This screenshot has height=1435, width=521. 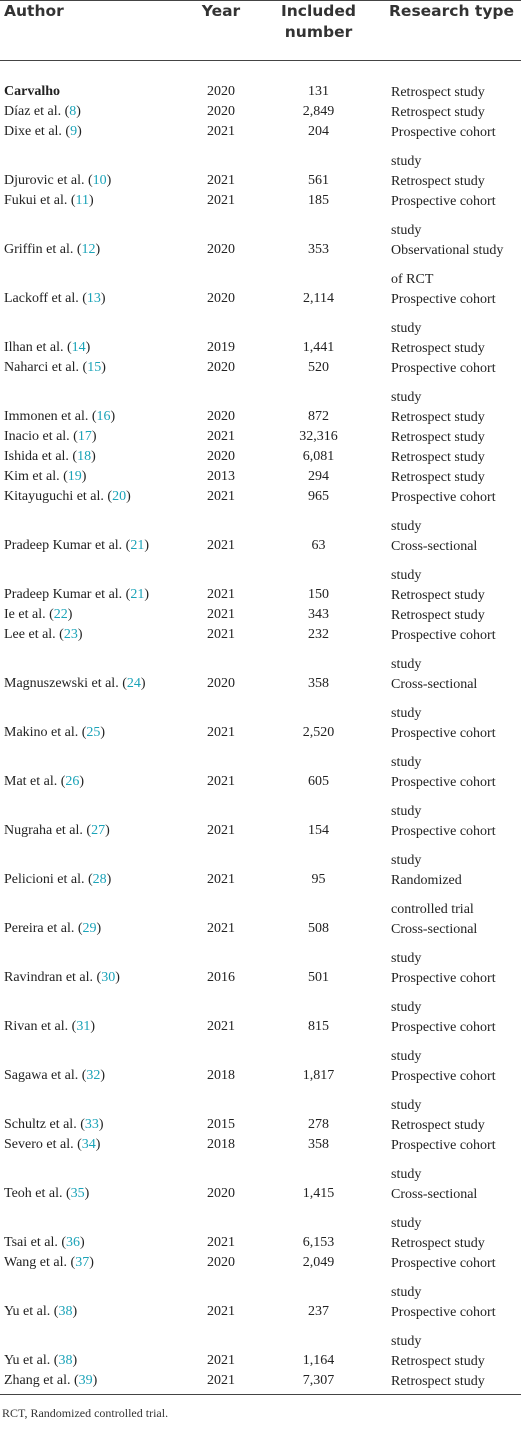 What do you see at coordinates (95, 1208) in the screenshot?
I see `author-cell: Teoh et al. (35)` at bounding box center [95, 1208].